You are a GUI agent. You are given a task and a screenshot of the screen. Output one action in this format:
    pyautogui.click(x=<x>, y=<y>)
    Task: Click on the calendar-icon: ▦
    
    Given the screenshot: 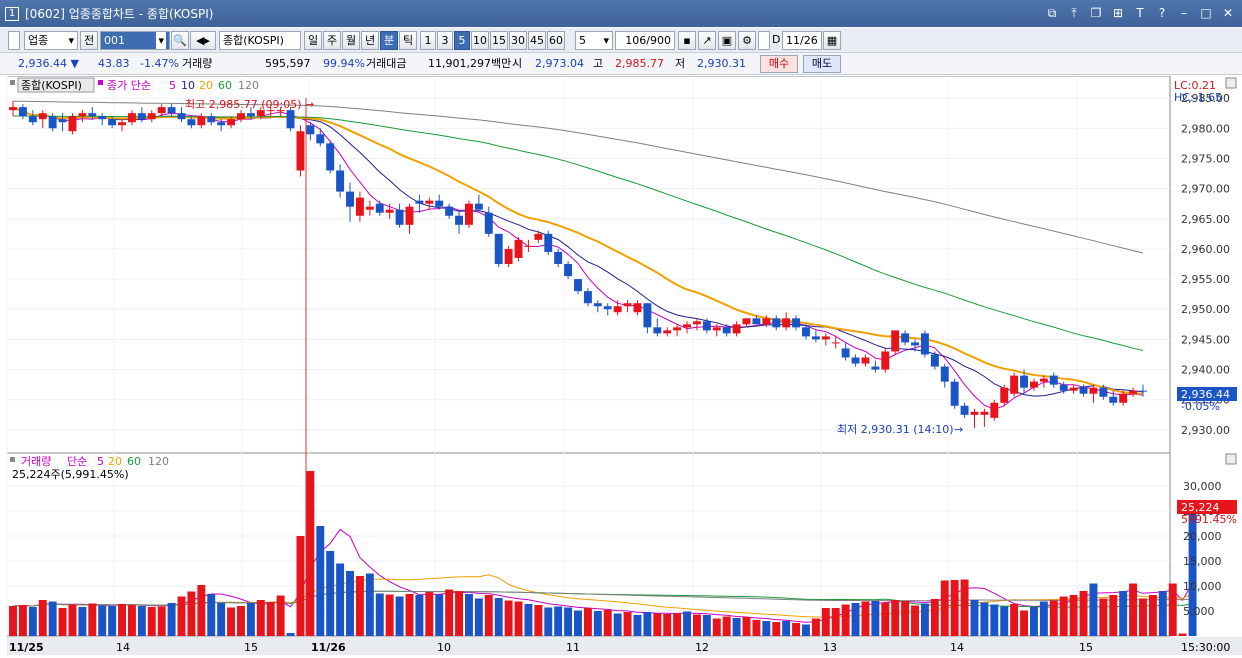 What is the action you would take?
    pyautogui.click(x=832, y=40)
    